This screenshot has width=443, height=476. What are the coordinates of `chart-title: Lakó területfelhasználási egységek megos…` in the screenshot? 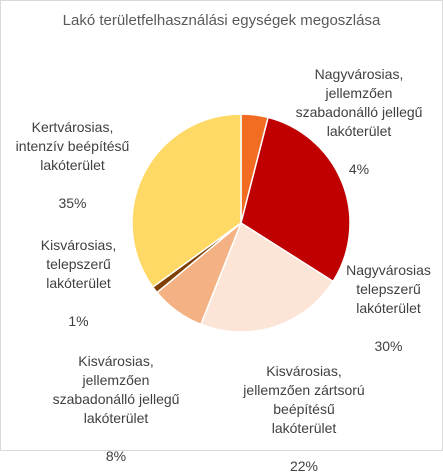 It's located at (221, 20).